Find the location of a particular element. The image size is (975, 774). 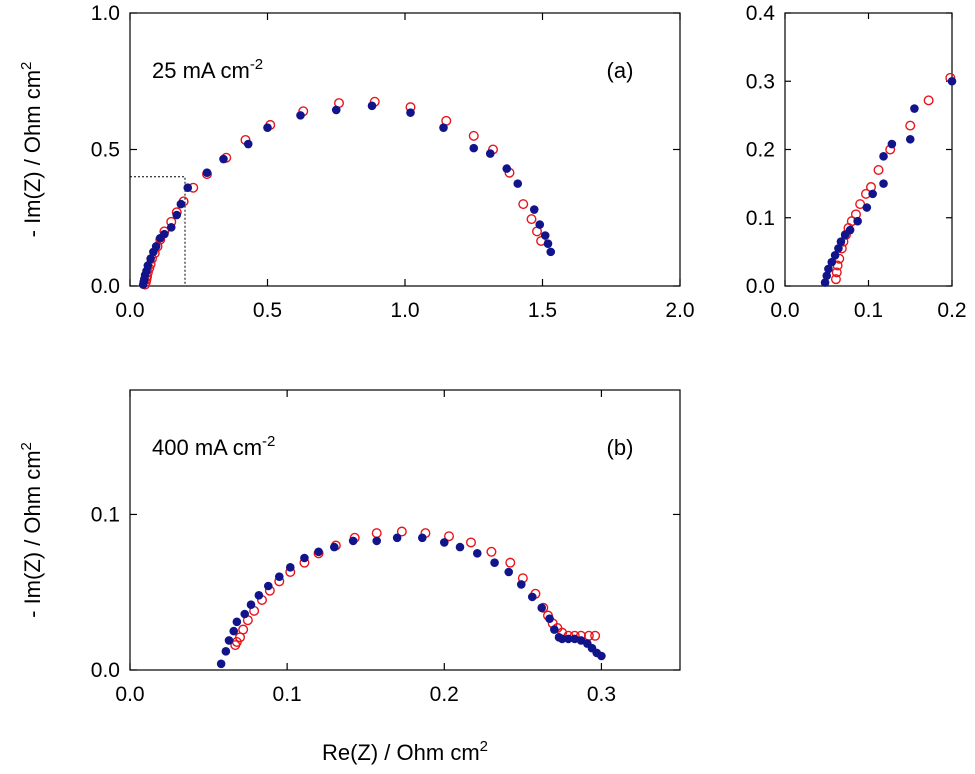

panel-label: (b) is located at coordinates (620, 447).